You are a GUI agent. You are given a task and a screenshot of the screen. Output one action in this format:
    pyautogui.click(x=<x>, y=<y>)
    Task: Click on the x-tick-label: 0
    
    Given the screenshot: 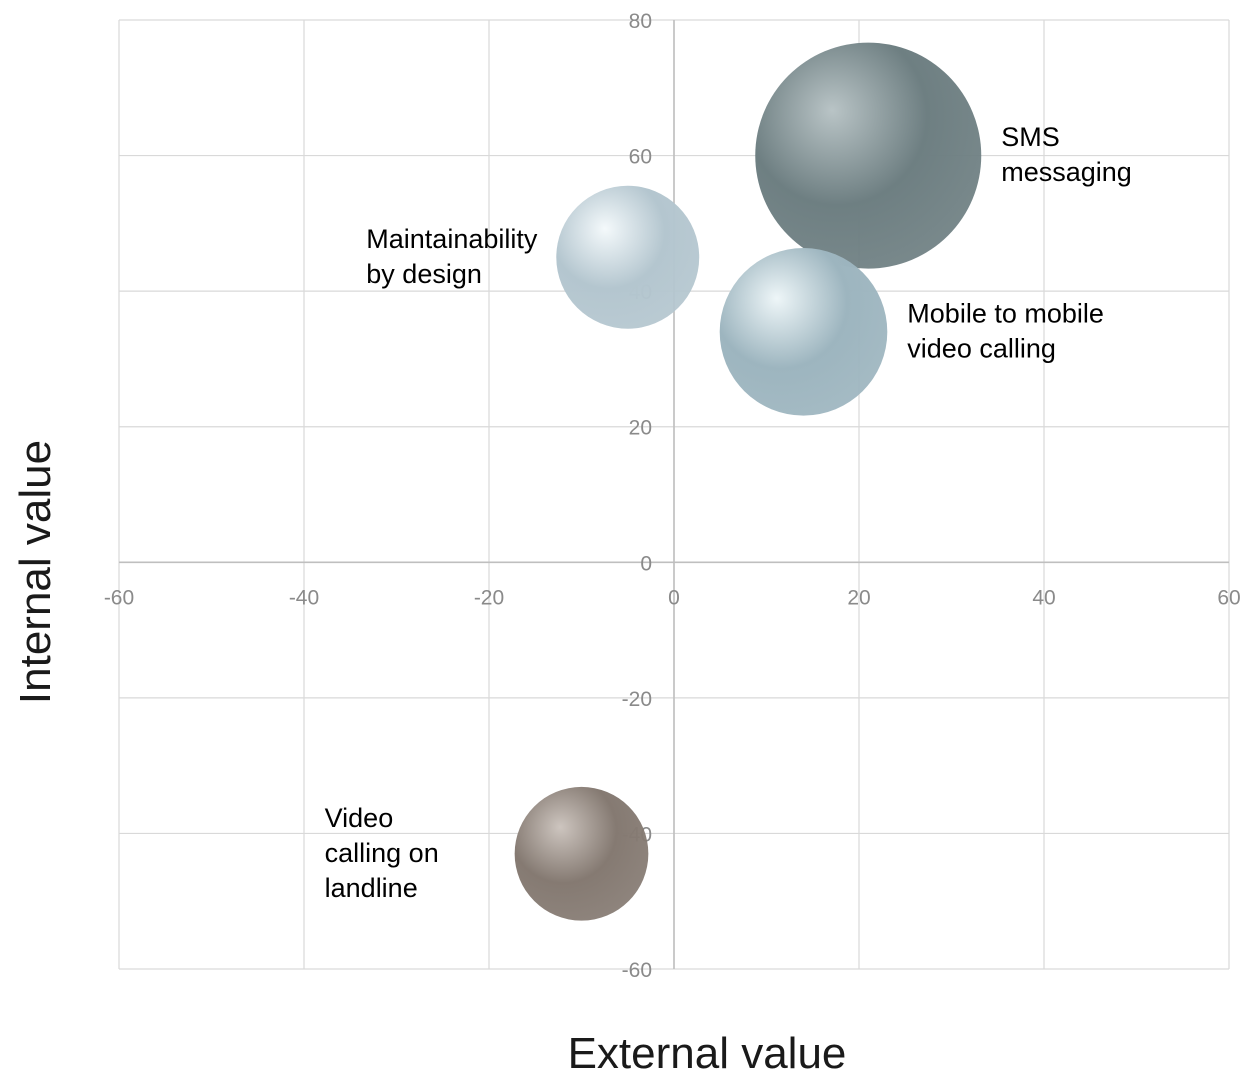 What is the action you would take?
    pyautogui.click(x=674, y=597)
    